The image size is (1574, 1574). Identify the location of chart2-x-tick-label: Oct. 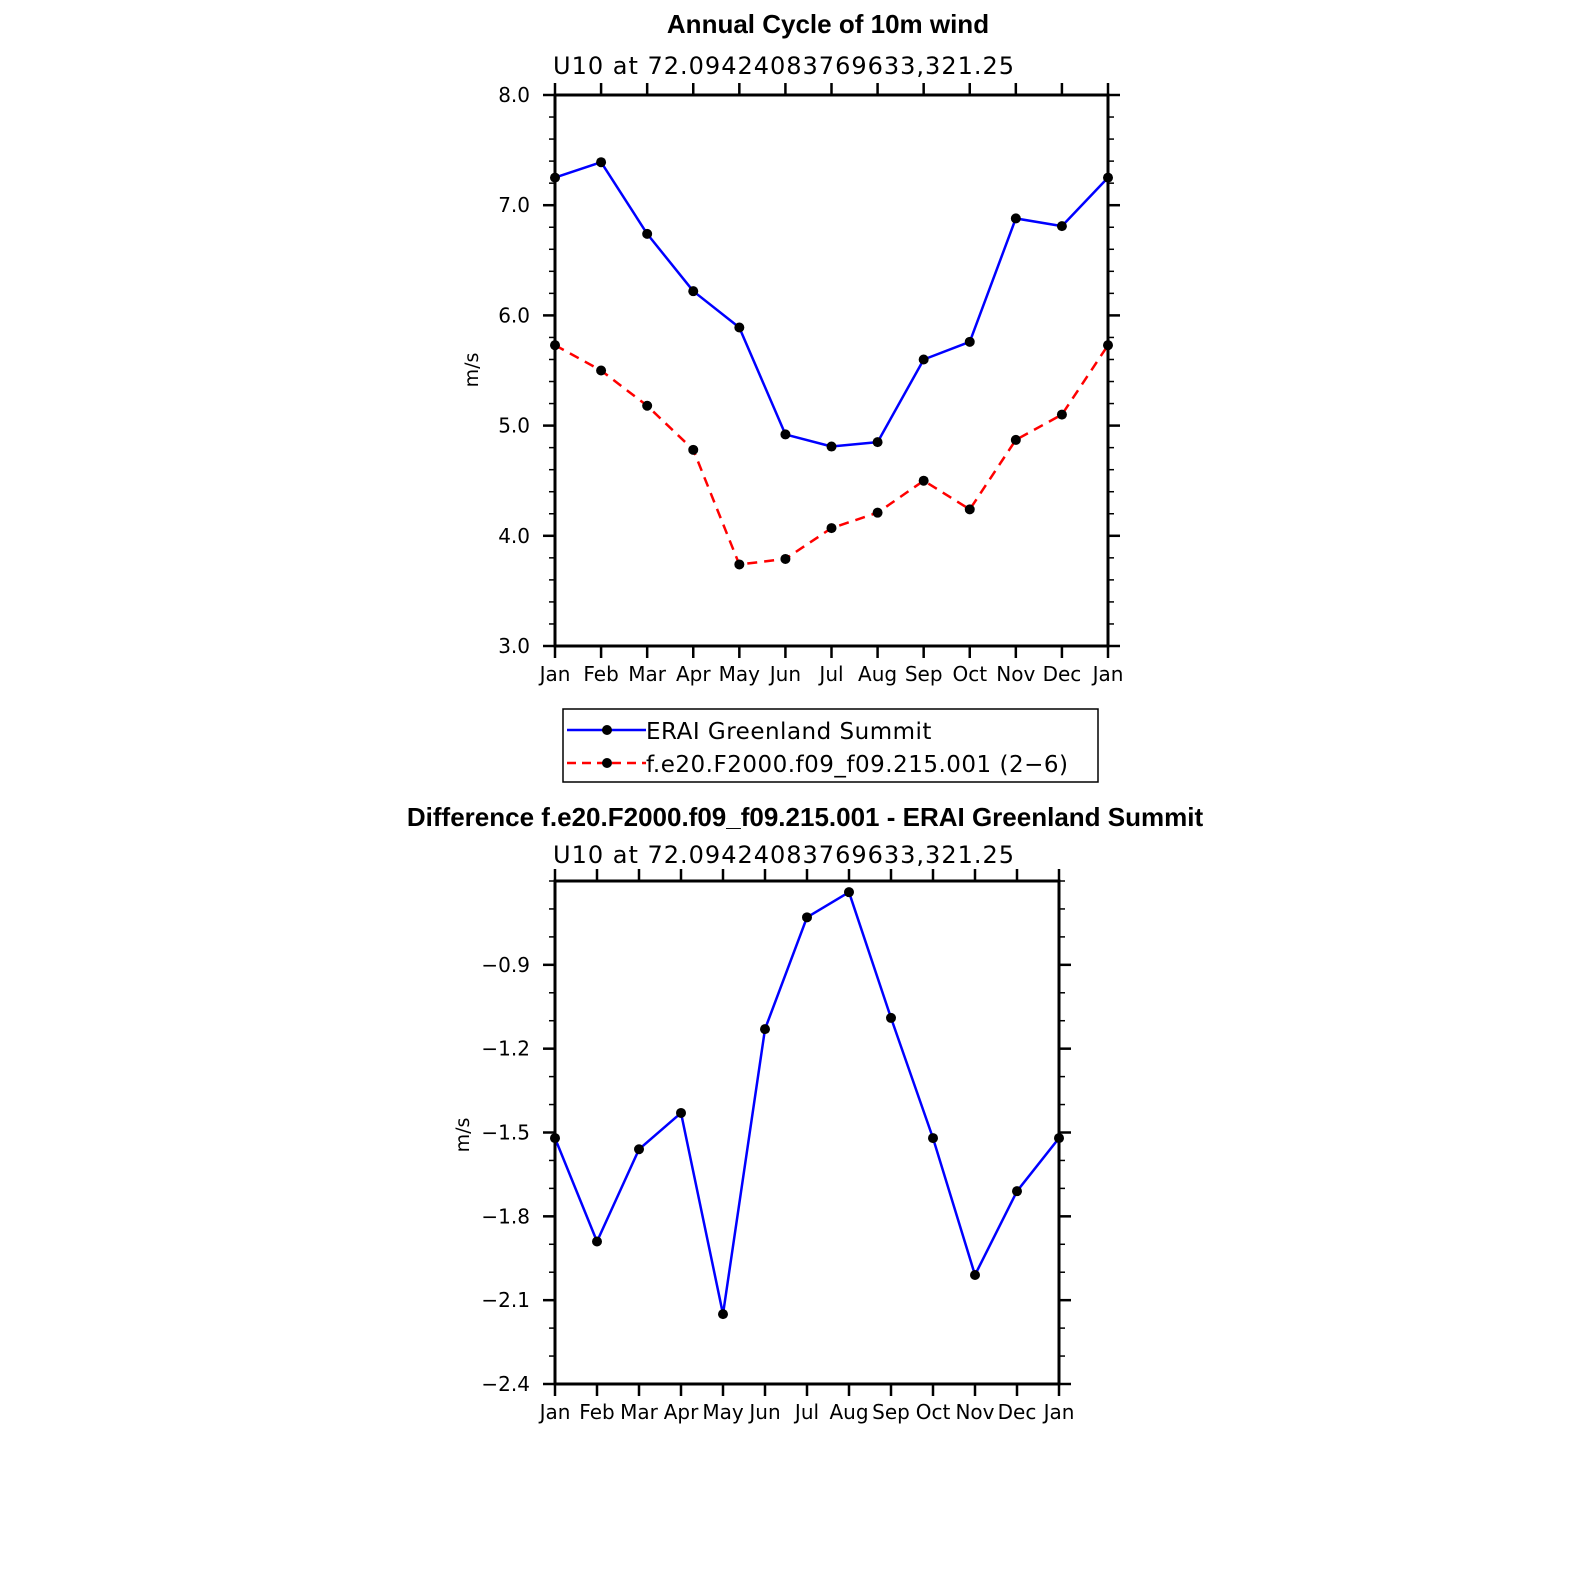
(933, 1412).